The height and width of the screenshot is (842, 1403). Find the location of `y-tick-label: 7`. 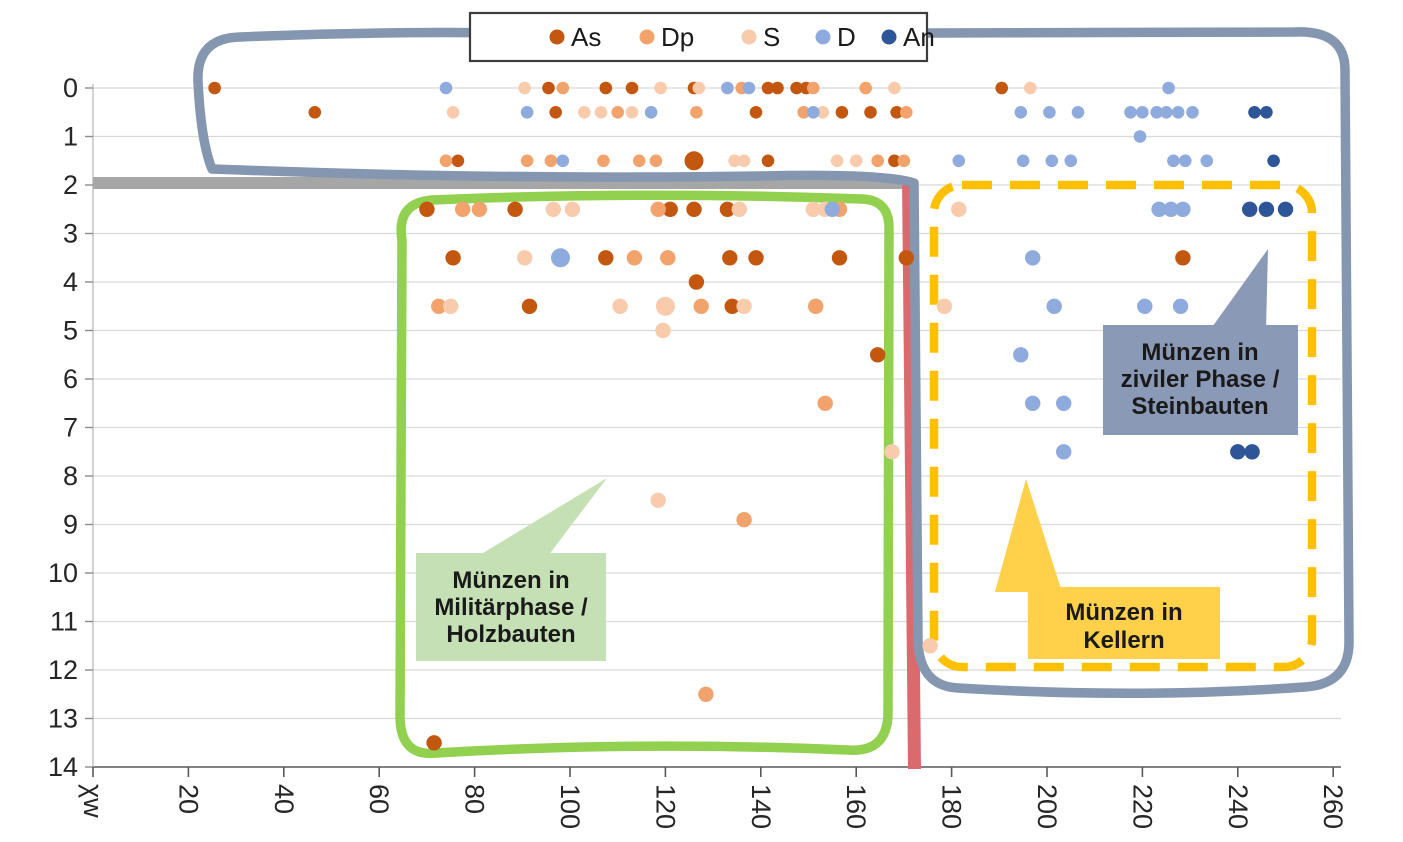

y-tick-label: 7 is located at coordinates (70, 428).